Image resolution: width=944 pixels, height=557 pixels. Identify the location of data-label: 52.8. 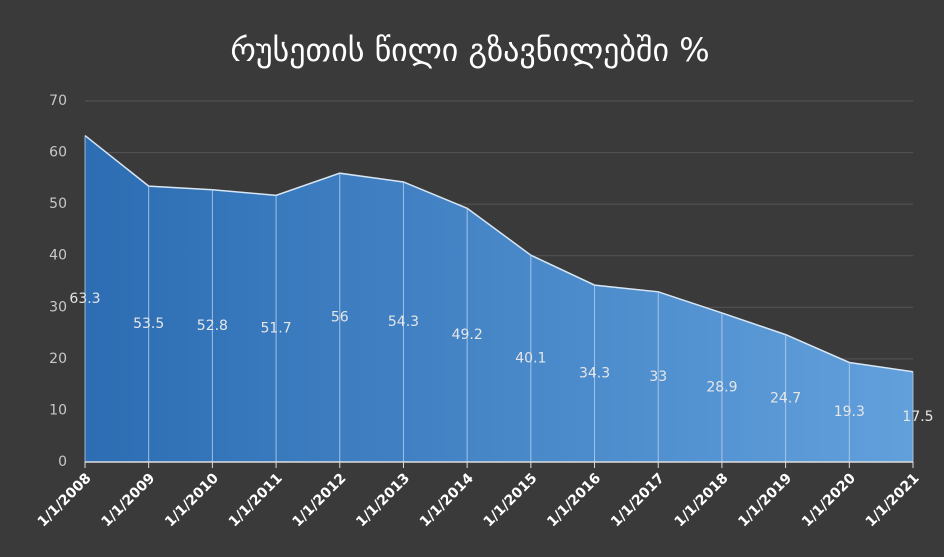
(212, 326).